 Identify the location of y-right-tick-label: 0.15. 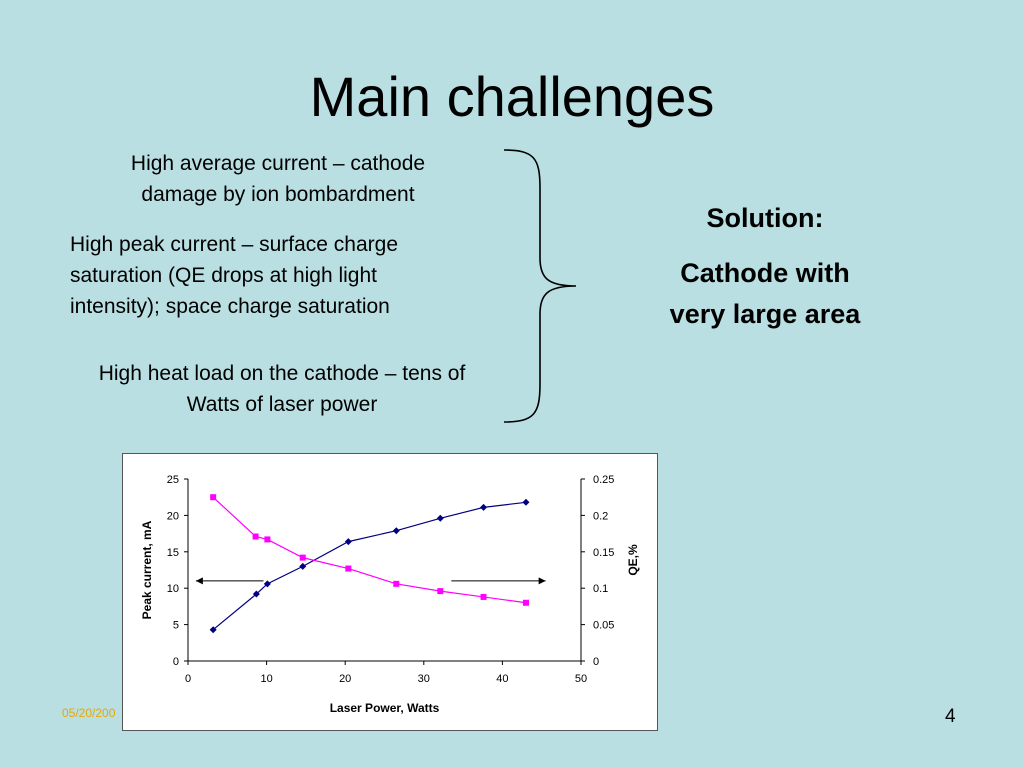
(603, 553).